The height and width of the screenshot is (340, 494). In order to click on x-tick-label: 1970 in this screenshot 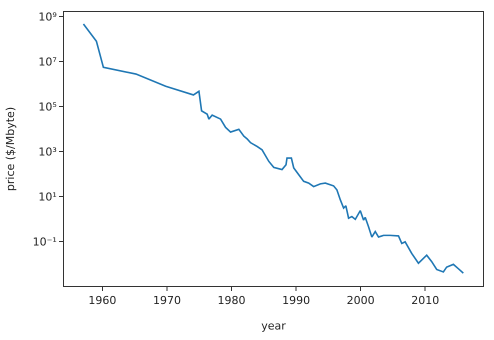, I will do `click(166, 301)`.